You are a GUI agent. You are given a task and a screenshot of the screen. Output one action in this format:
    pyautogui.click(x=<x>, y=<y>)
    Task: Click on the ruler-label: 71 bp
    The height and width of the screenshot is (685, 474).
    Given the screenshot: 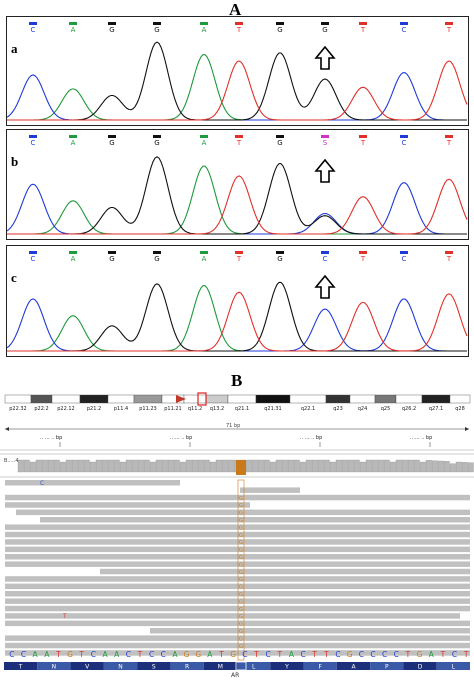 What is the action you would take?
    pyautogui.click(x=233, y=426)
    